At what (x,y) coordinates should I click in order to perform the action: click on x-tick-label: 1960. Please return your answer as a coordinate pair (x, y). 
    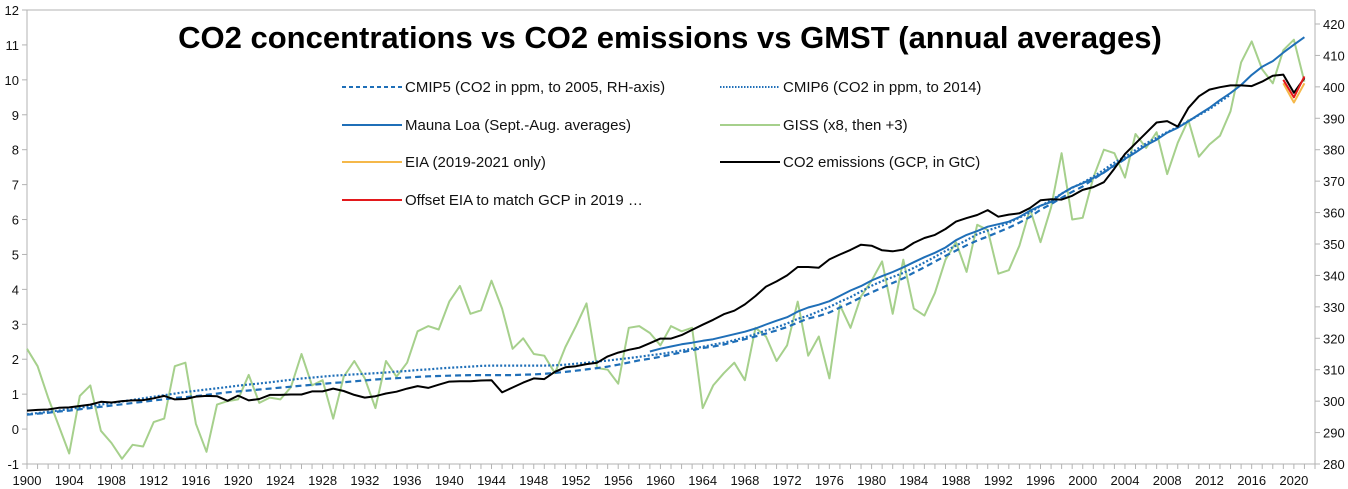
    Looking at the image, I should click on (660, 480).